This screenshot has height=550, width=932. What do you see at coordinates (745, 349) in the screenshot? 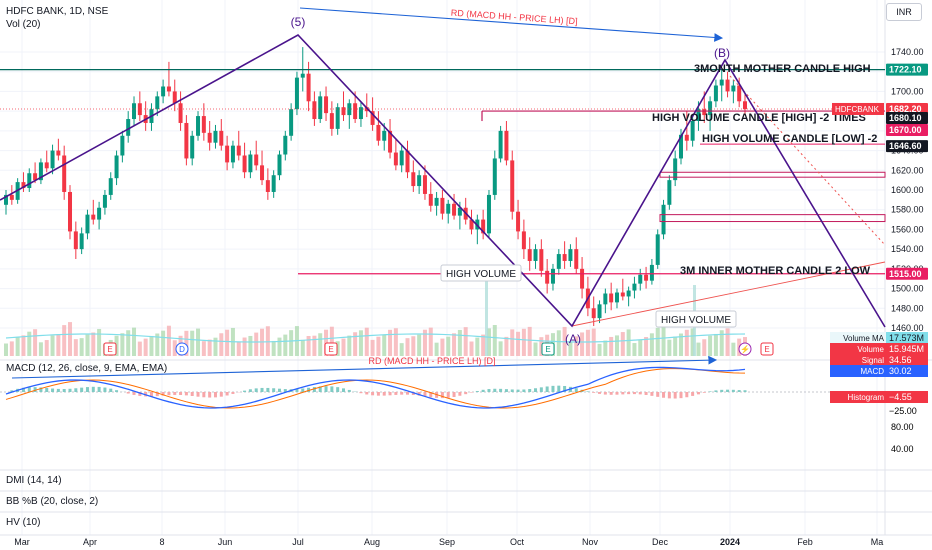
I see `split-icon` at bounding box center [745, 349].